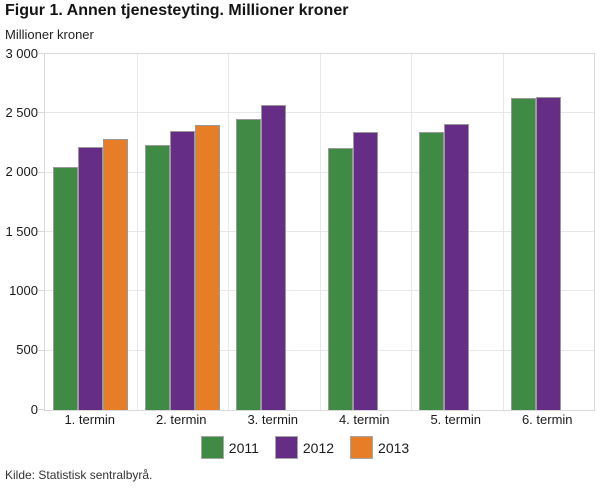 This screenshot has height=488, width=610. I want to click on x-tick-label-6: 6. termin, so click(547, 419).